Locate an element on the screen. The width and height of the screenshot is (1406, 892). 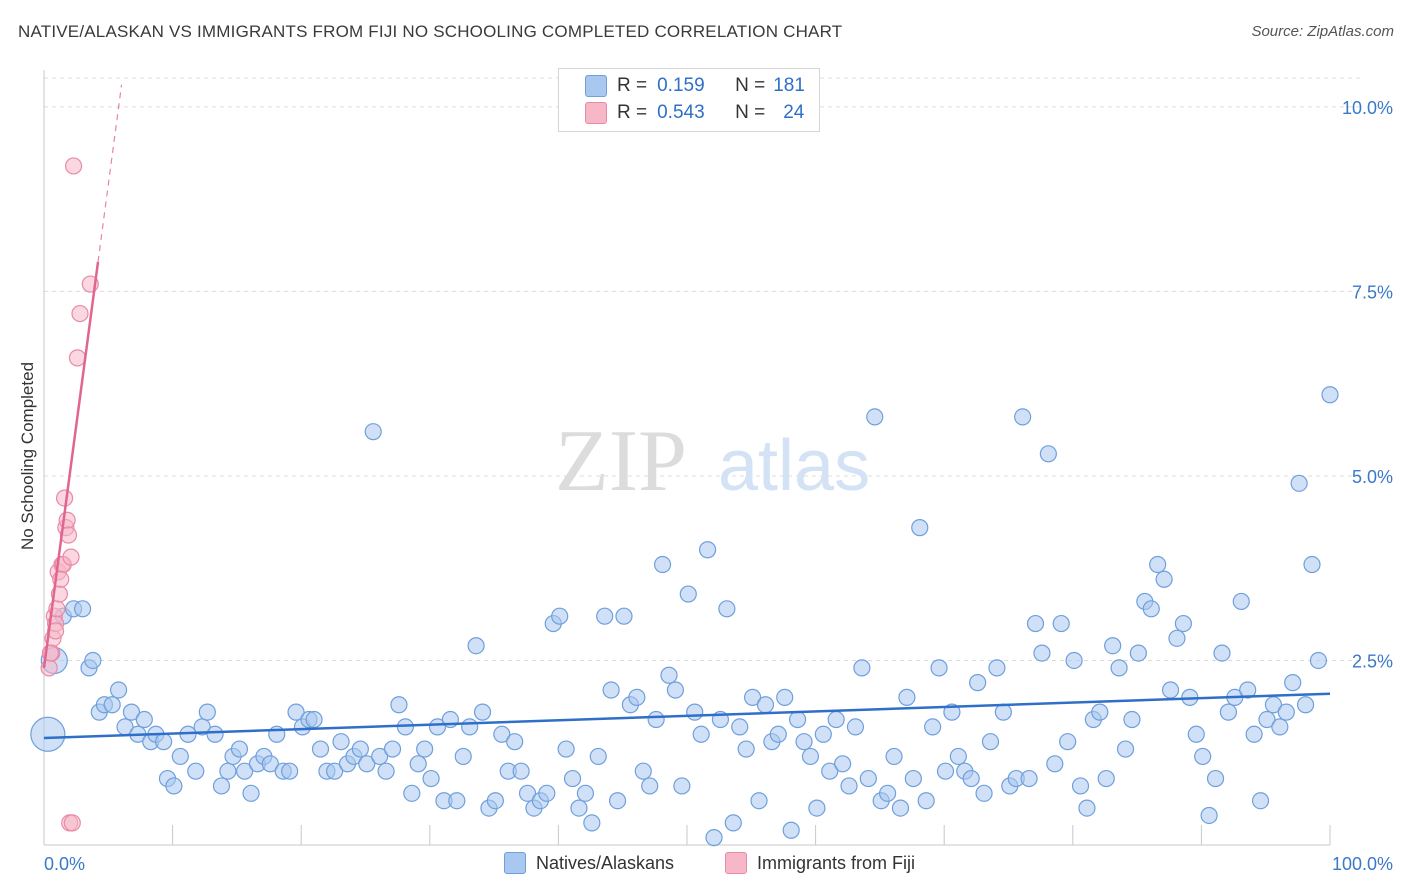
x-tick-label: 0.0% is located at coordinates (64, 864).